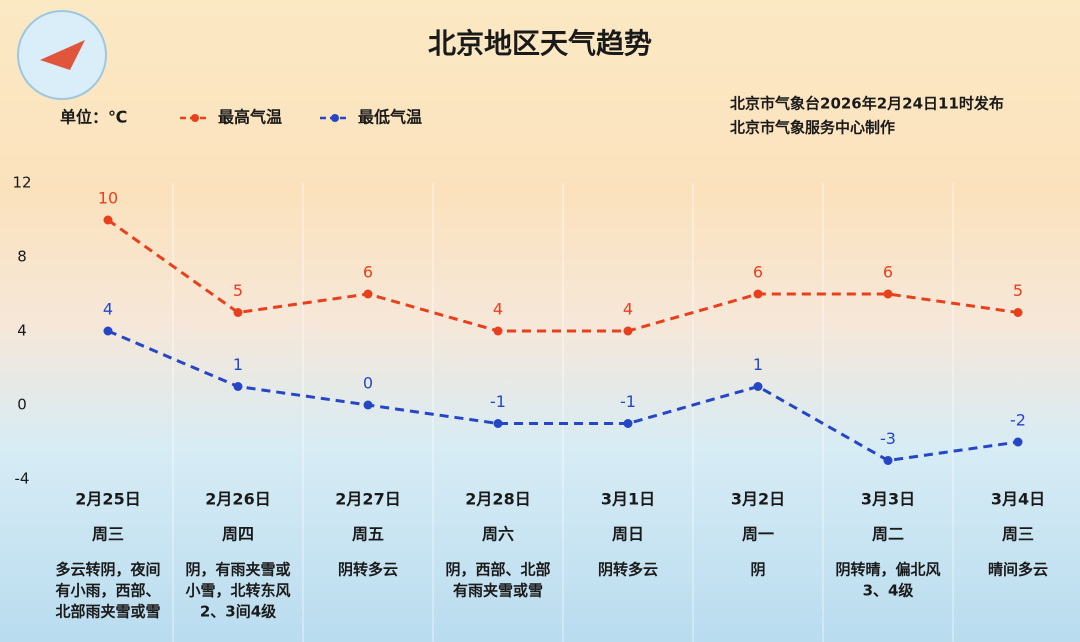  What do you see at coordinates (757, 570) in the screenshot?
I see `weather-text: 阴` at bounding box center [757, 570].